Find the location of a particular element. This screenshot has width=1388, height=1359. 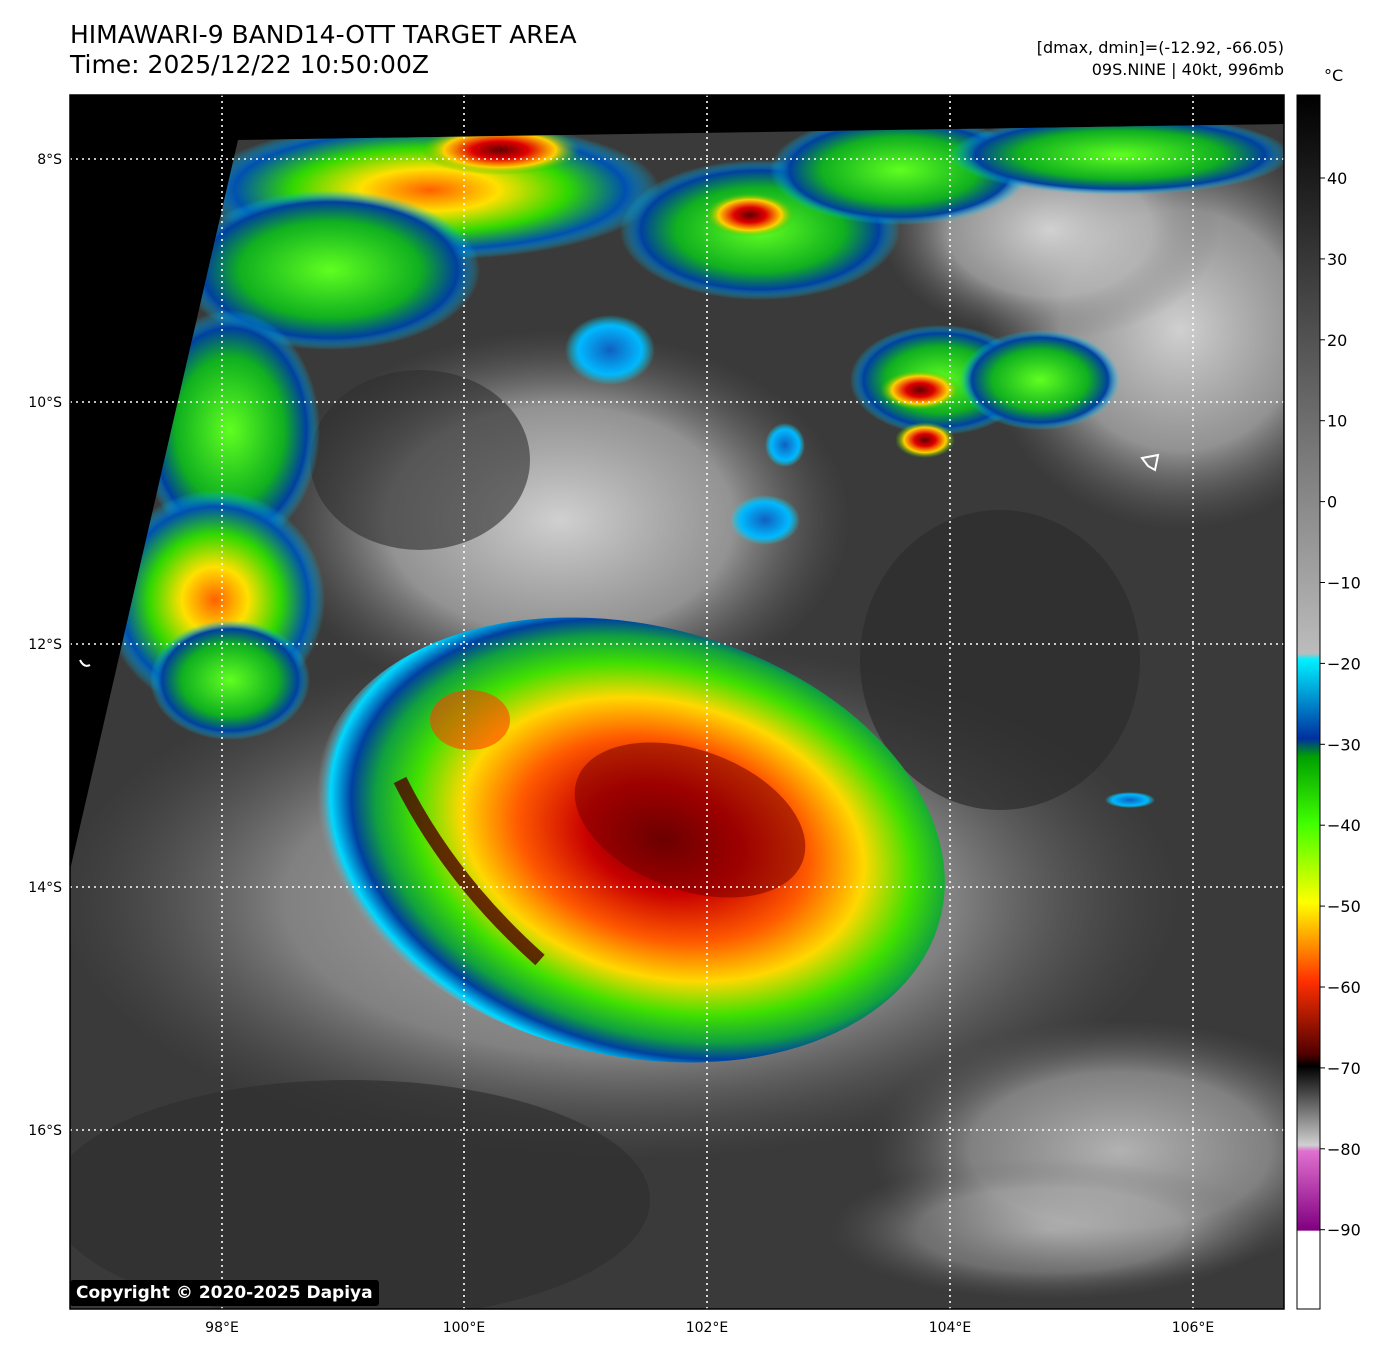

colorbar-tick-label: −60 is located at coordinates (1344, 987).